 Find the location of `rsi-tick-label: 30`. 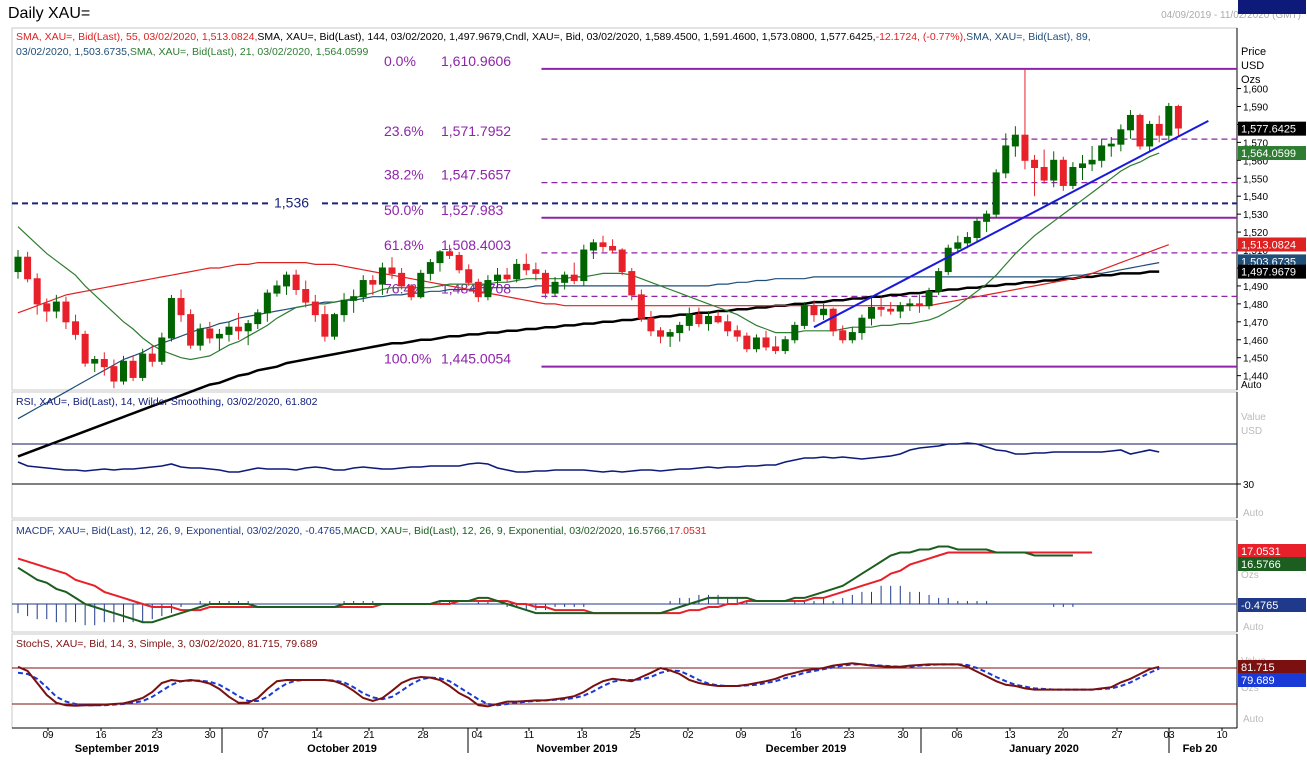

rsi-tick-label: 30 is located at coordinates (1249, 485).